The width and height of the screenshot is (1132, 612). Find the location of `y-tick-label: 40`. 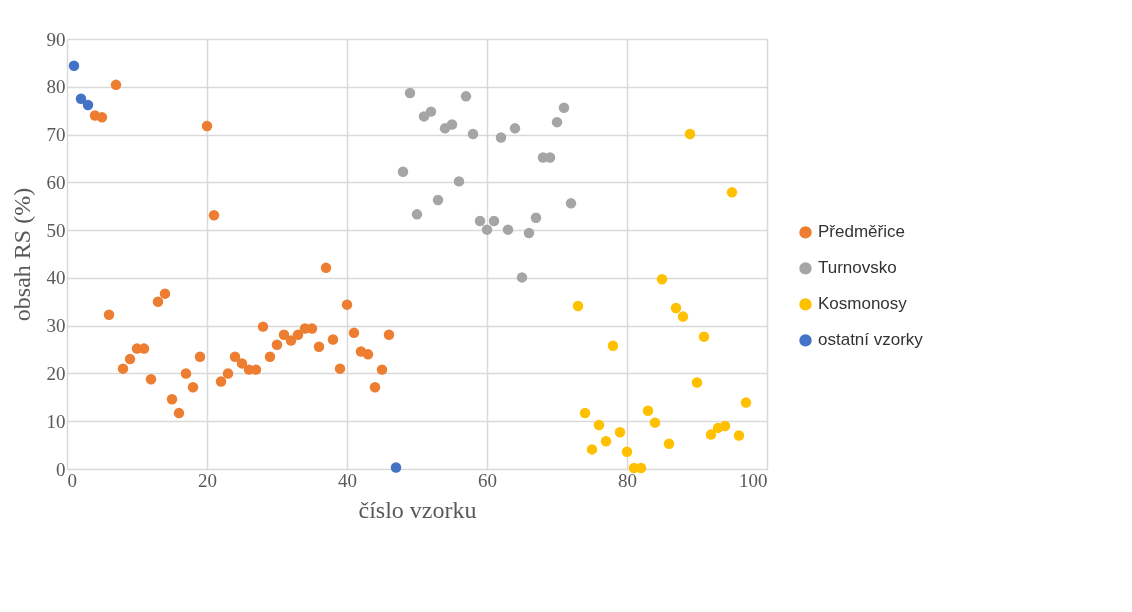

y-tick-label: 40 is located at coordinates (56, 278).